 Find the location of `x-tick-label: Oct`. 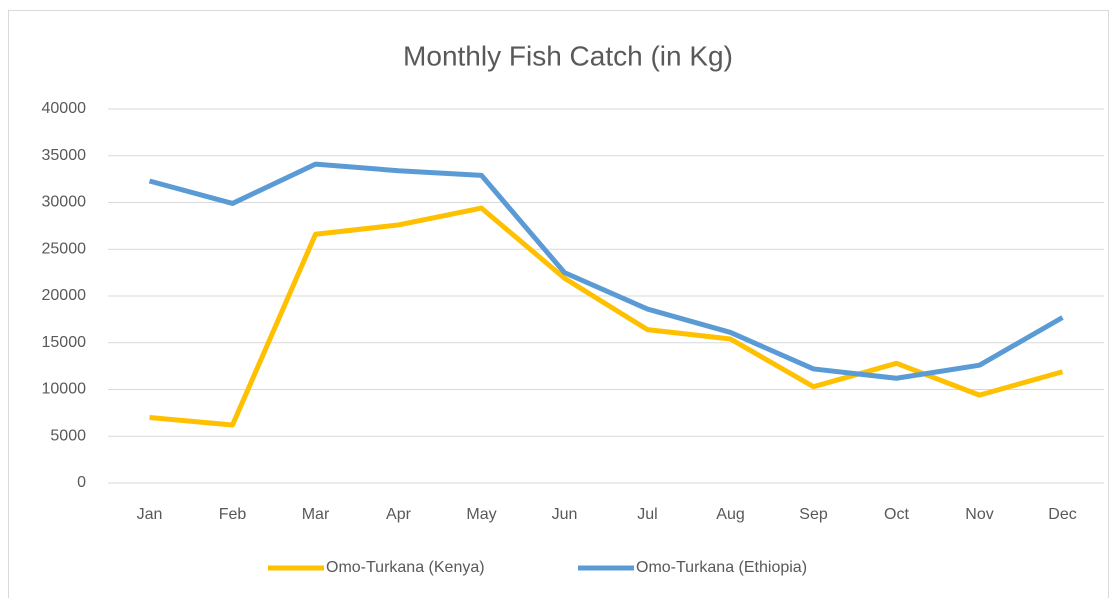

x-tick-label: Oct is located at coordinates (896, 514).